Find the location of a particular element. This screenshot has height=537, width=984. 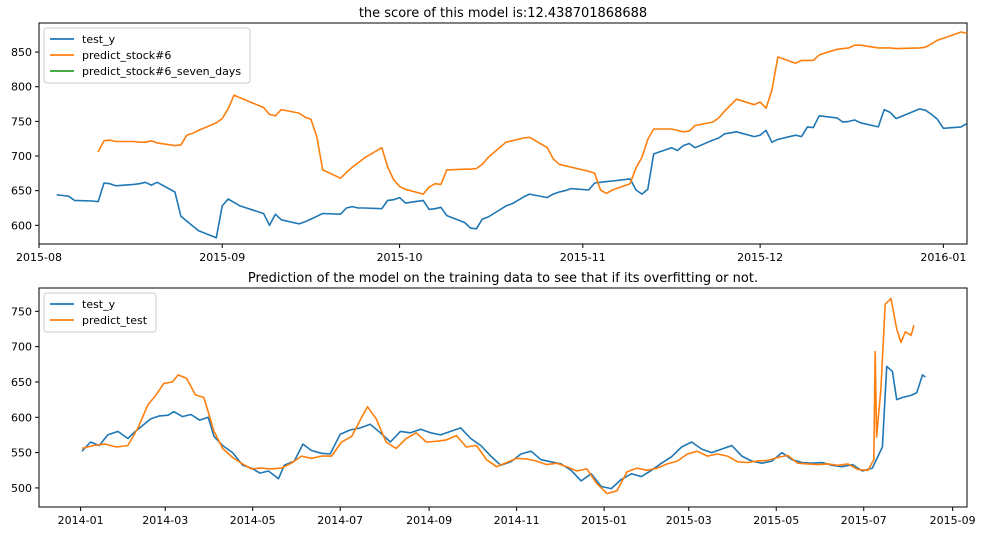

y-tick-label: 850 is located at coordinates (21, 52).